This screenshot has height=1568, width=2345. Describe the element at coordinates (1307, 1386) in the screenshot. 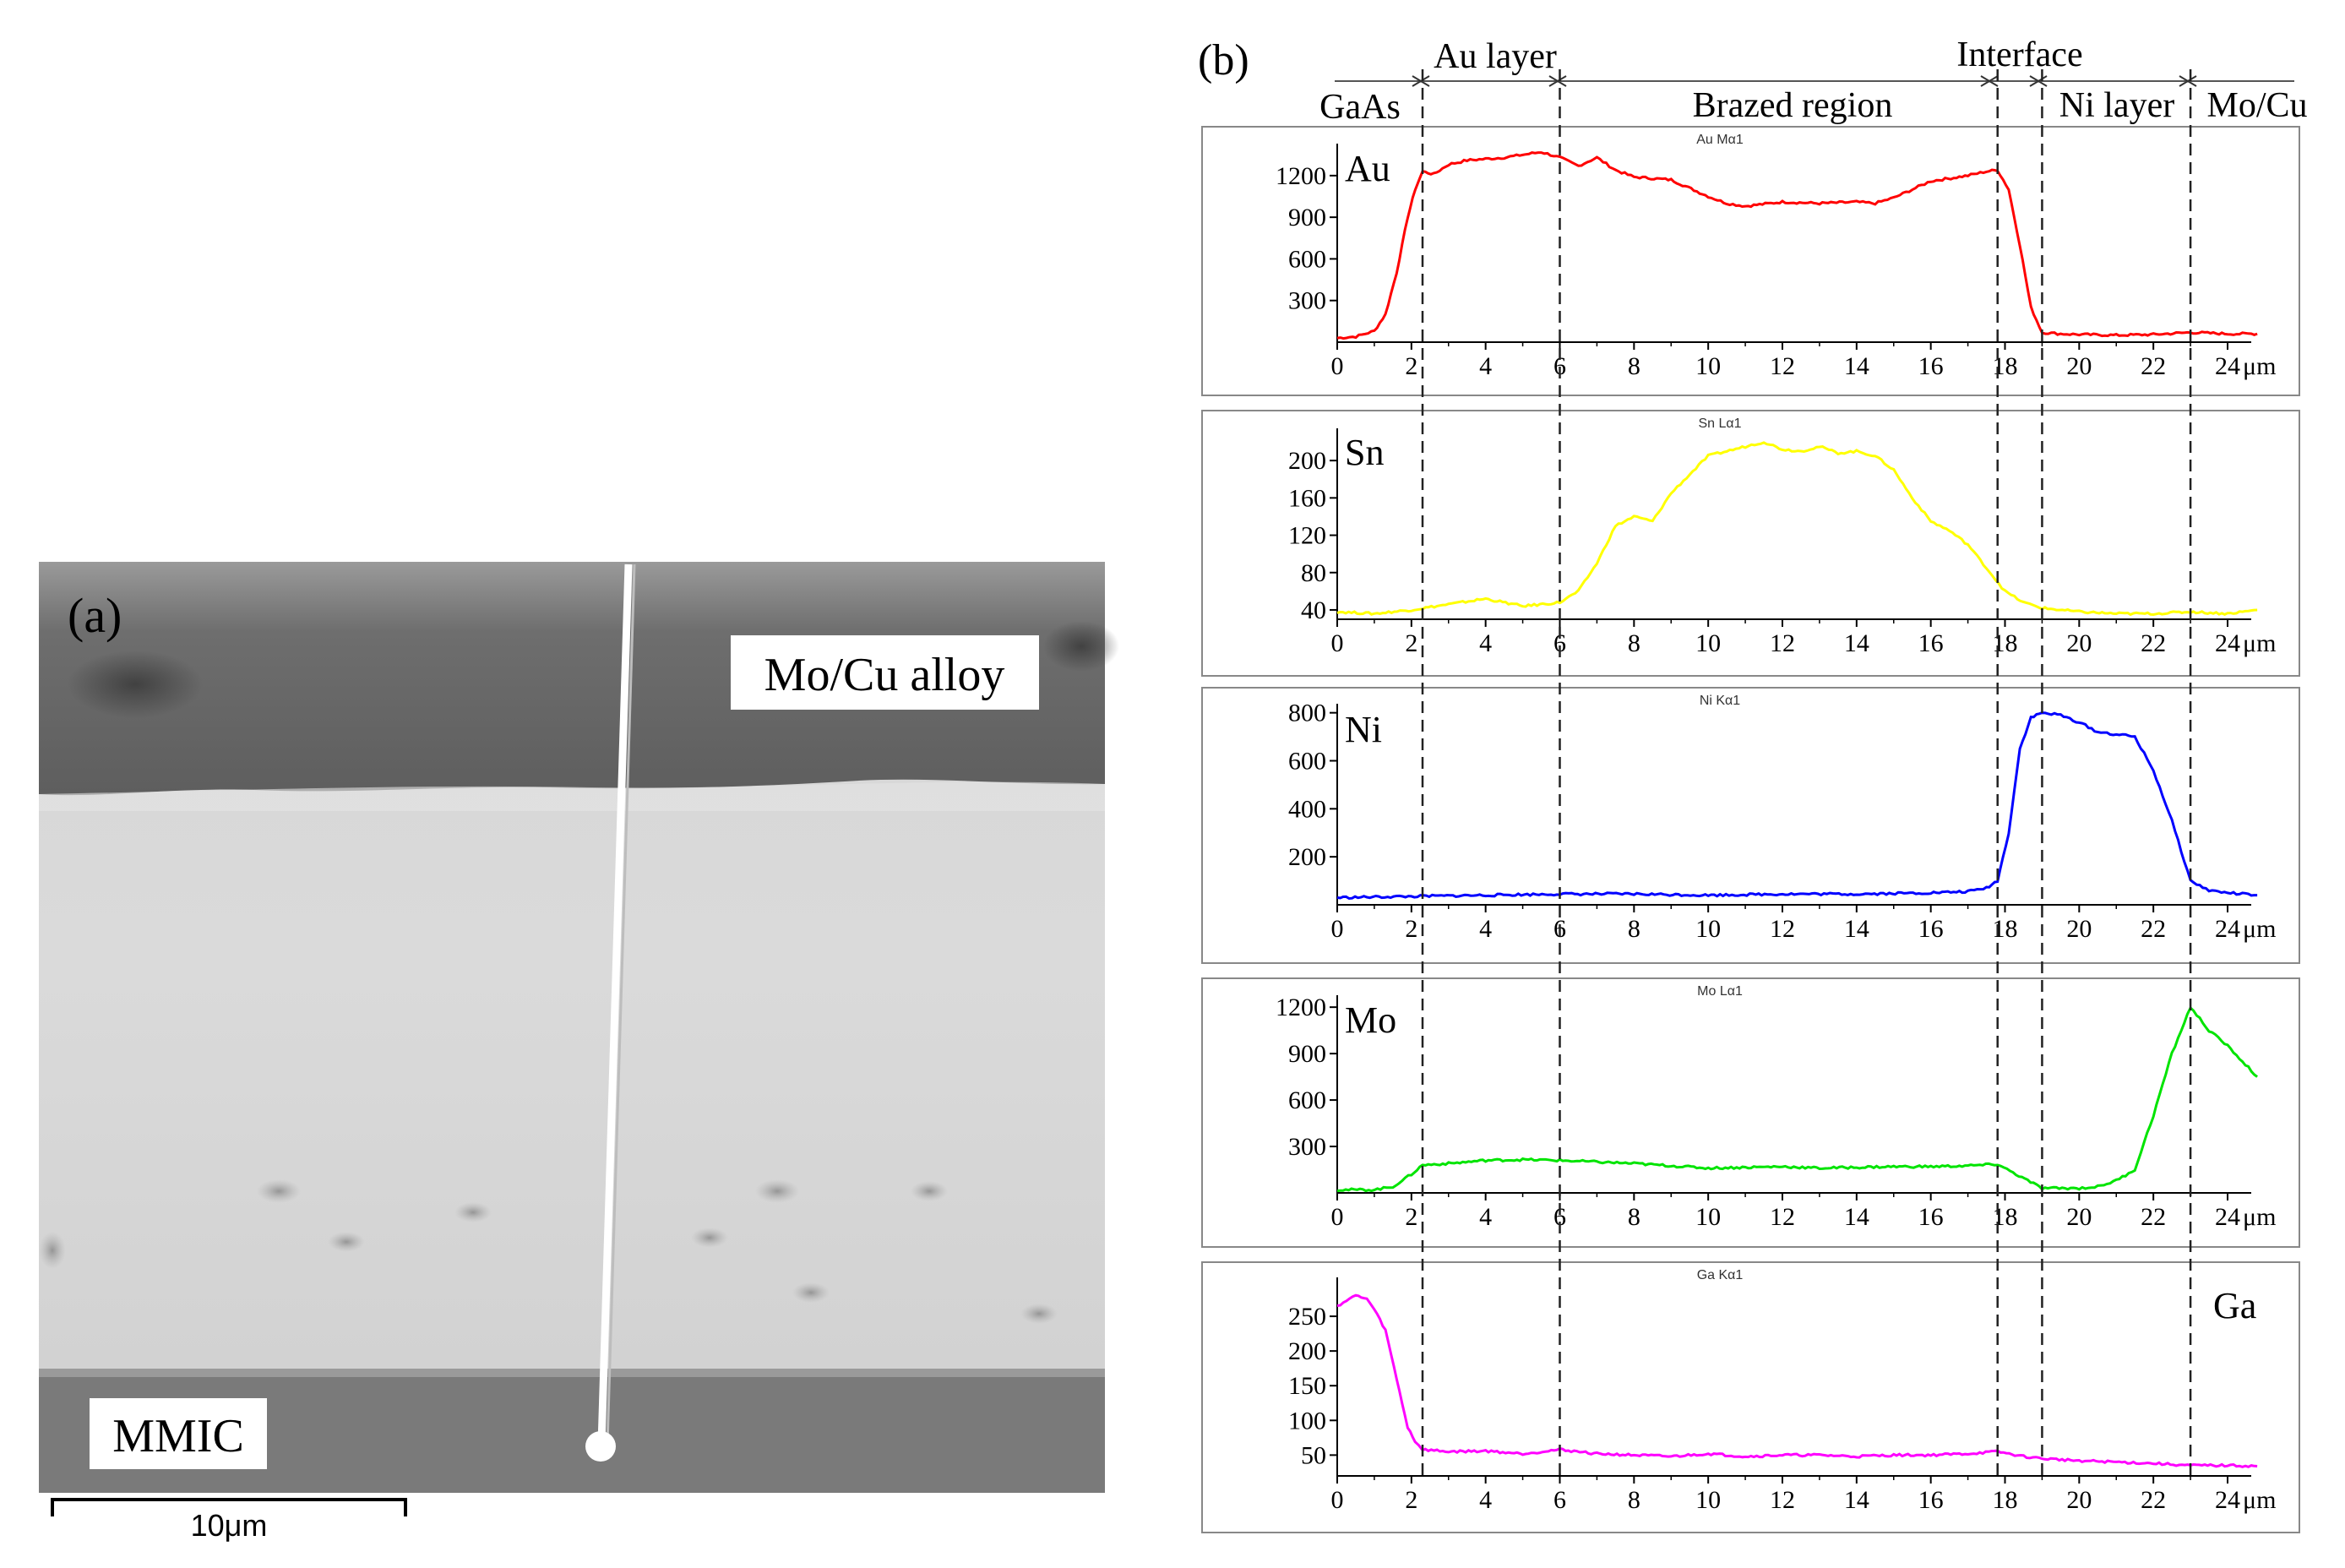

I see `y-tick-label: 150` at that location.